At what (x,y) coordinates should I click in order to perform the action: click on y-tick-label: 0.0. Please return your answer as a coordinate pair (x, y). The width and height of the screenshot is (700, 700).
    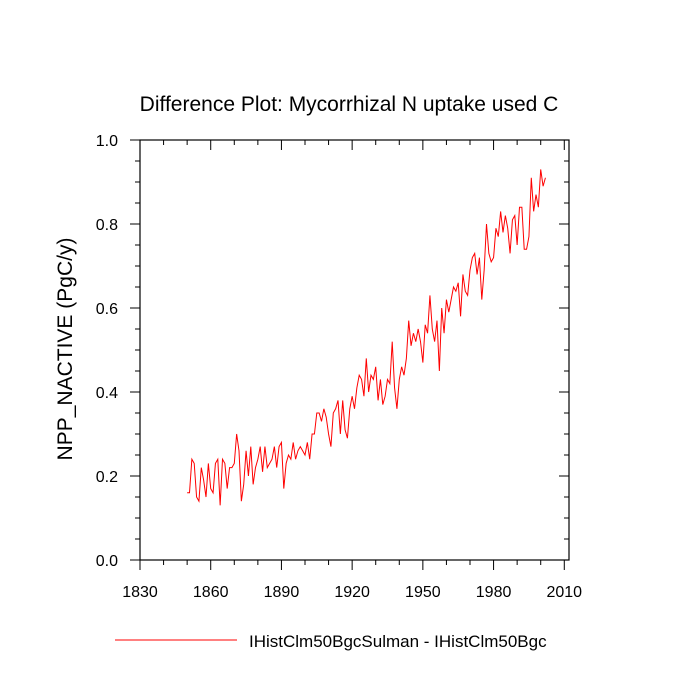
    Looking at the image, I should click on (107, 561).